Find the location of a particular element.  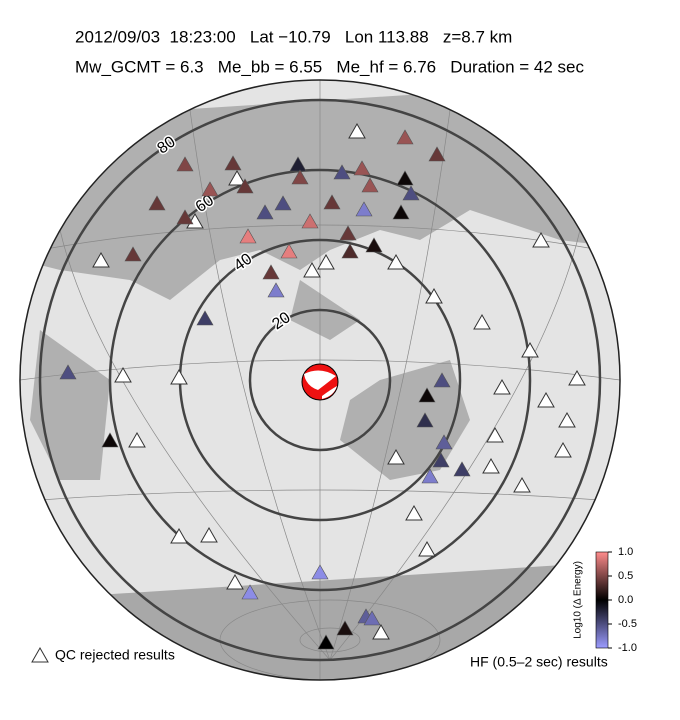

footer: HF (0.5–2 sec) results is located at coordinates (539, 662).